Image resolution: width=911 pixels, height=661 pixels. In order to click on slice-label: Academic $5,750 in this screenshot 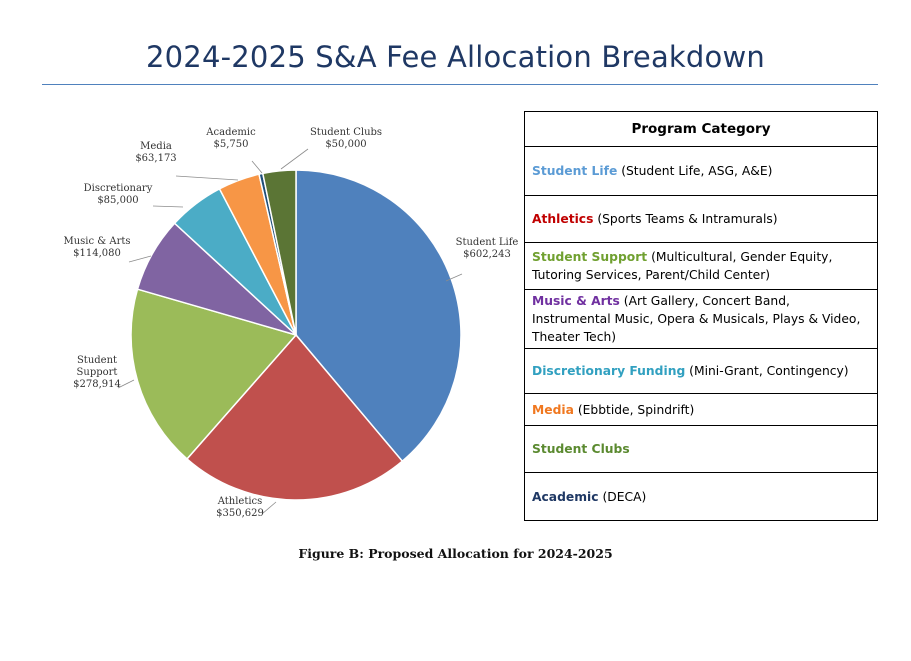, I will do `click(230, 138)`.